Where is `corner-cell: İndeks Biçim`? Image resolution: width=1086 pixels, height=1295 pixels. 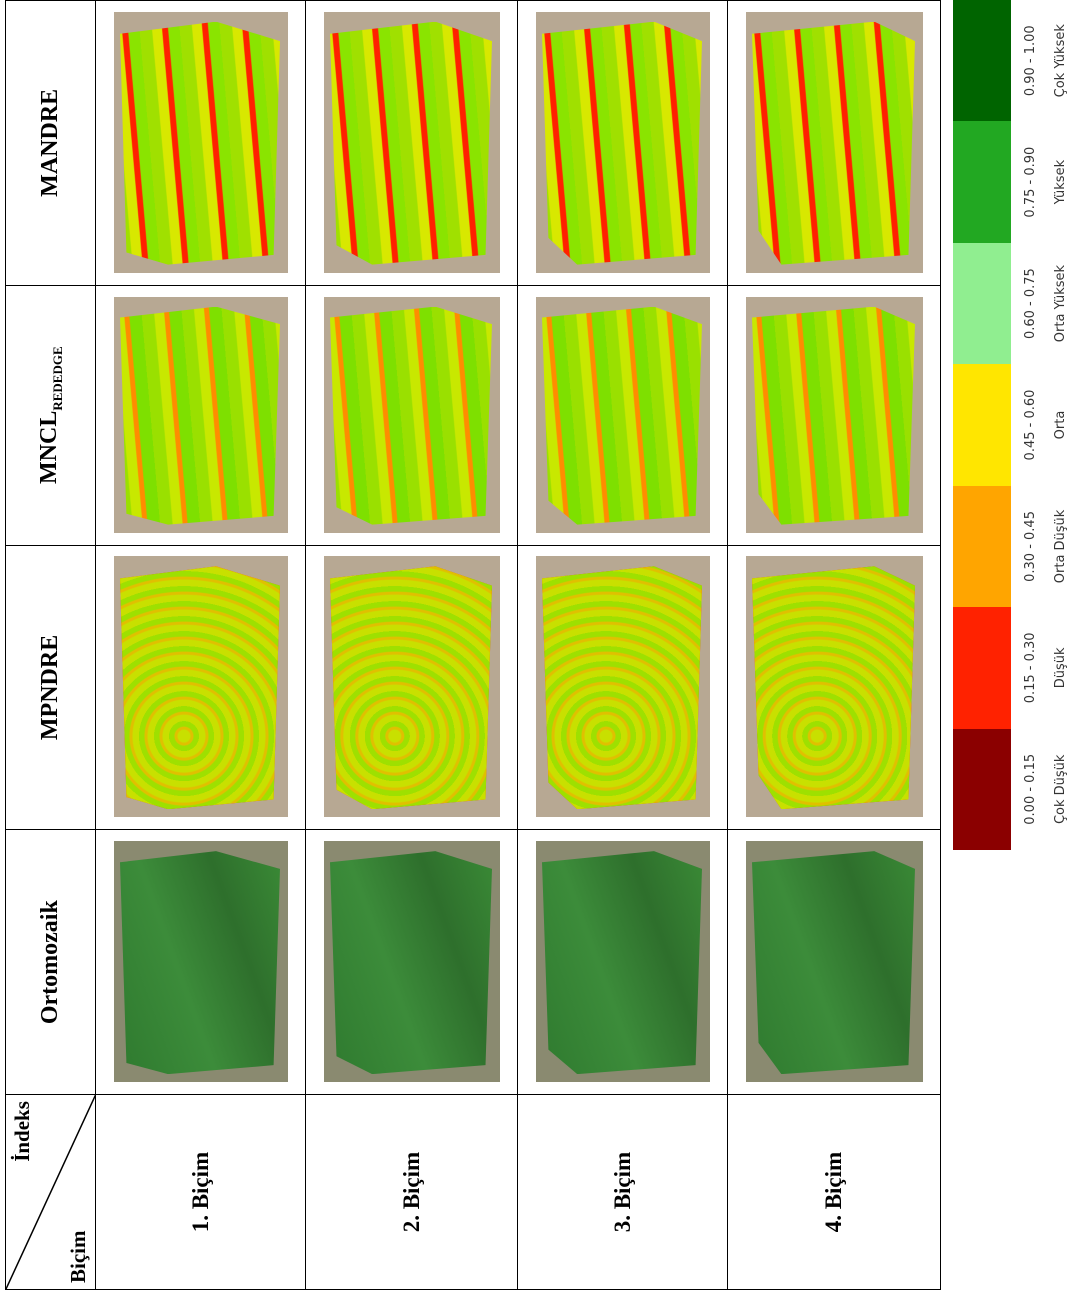
corner-cell: İndeks Biçim is located at coordinates (50, 1192).